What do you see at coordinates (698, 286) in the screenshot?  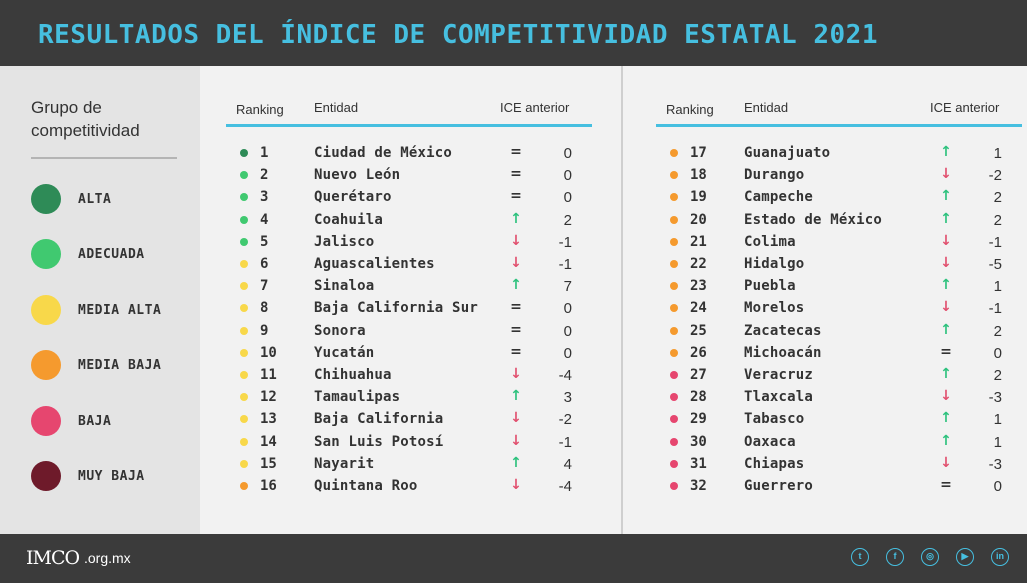 I see `rank-number: 23` at bounding box center [698, 286].